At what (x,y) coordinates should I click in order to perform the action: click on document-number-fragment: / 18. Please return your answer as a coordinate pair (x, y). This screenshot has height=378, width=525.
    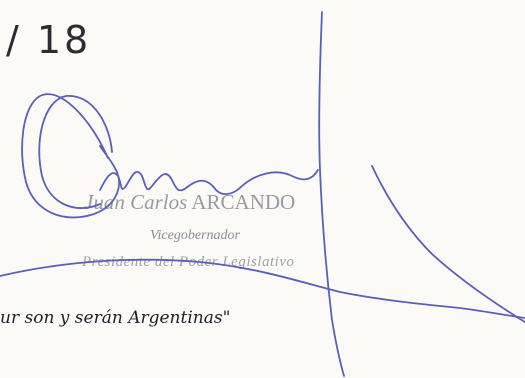
    Looking at the image, I should click on (49, 40).